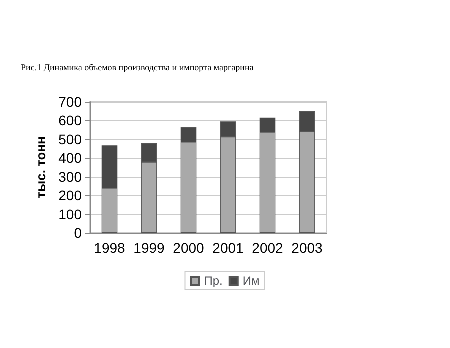 This screenshot has height=348, width=450. What do you see at coordinates (70, 102) in the screenshot?
I see `y-tick-label: 700` at bounding box center [70, 102].